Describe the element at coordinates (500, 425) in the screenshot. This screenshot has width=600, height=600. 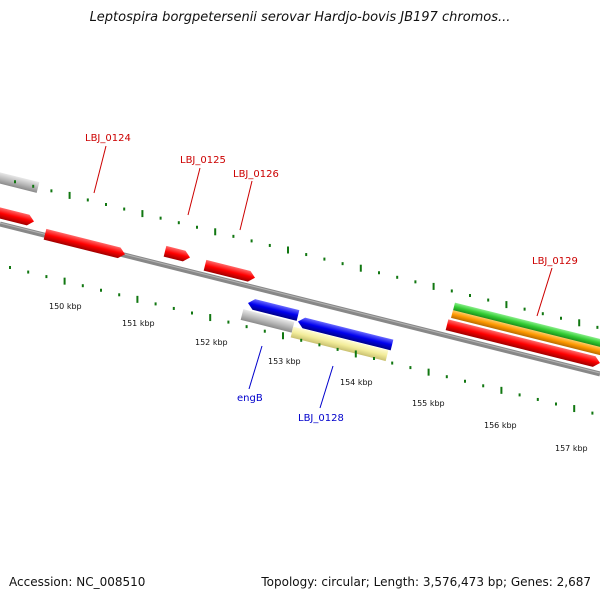
I see `scale-label-156: 156 kbp` at that location.